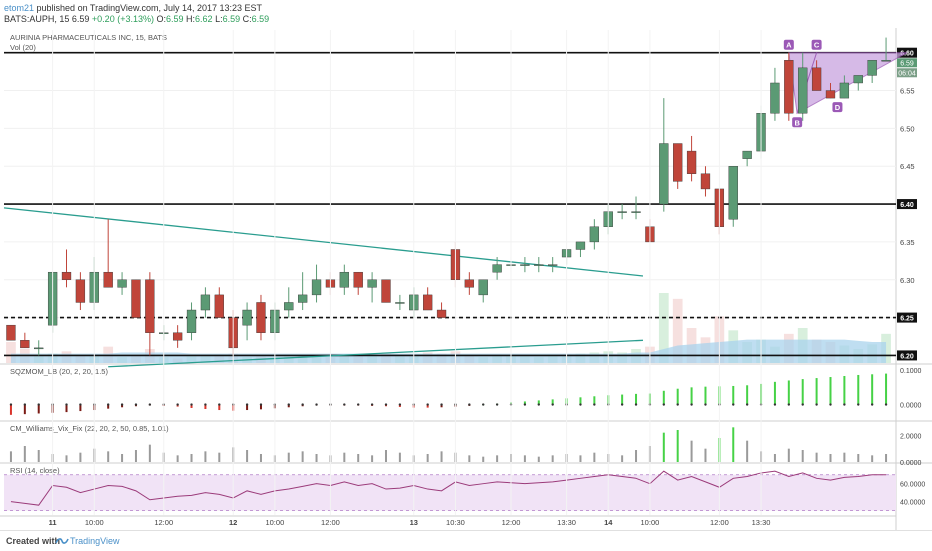 This screenshot has width=932, height=551. I want to click on level-badge-label: 6.60, so click(907, 54).